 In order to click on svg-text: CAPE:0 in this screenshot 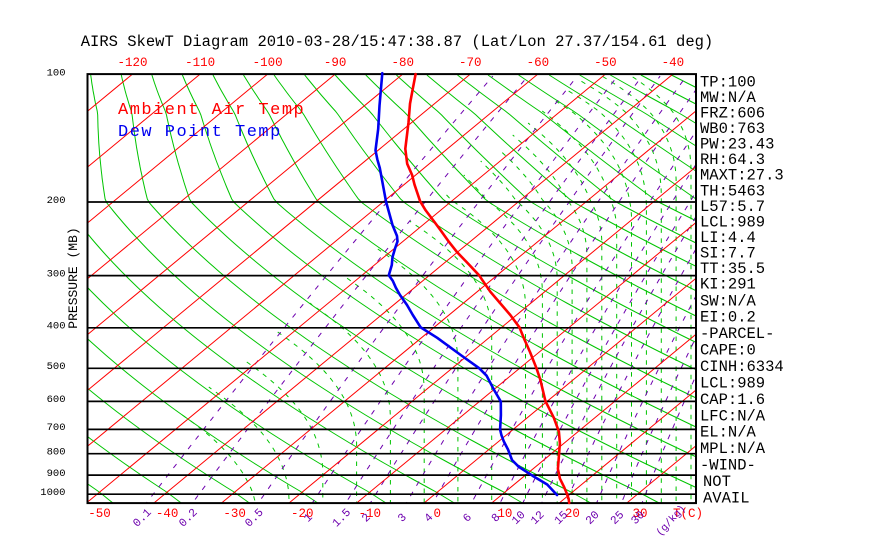, I will do `click(728, 351)`.